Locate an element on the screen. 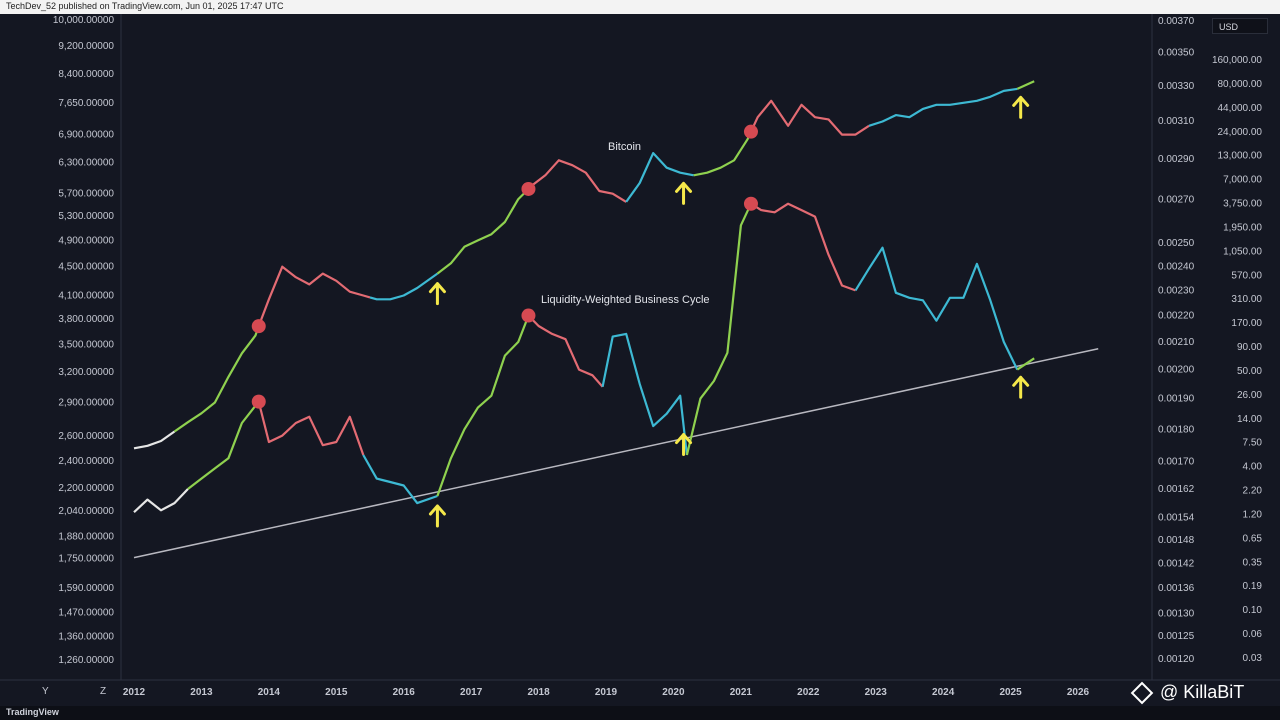  left-axis-tick: 2,600.00000 is located at coordinates (86, 436).